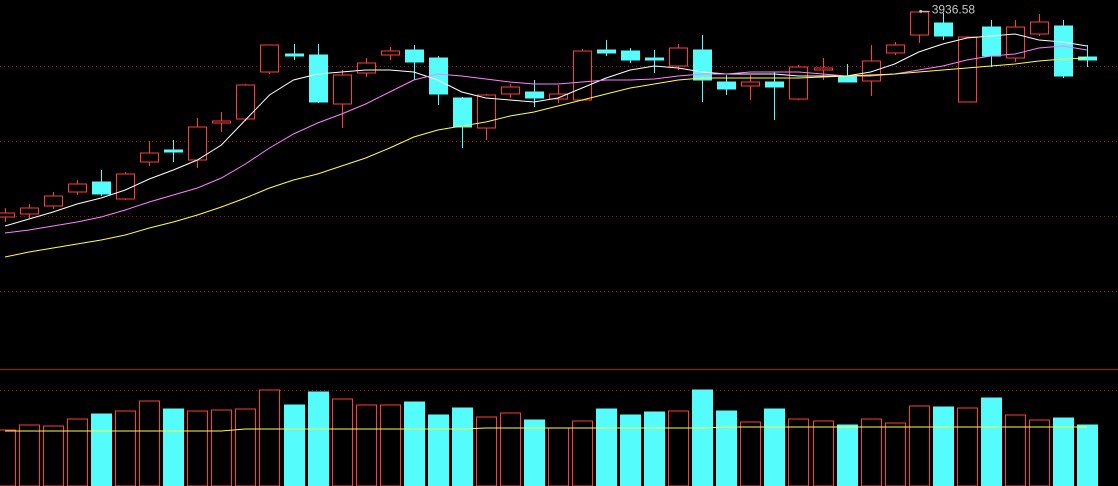 The width and height of the screenshot is (1118, 486). Describe the element at coordinates (546, 429) in the screenshot. I see `moving-average-line` at that location.